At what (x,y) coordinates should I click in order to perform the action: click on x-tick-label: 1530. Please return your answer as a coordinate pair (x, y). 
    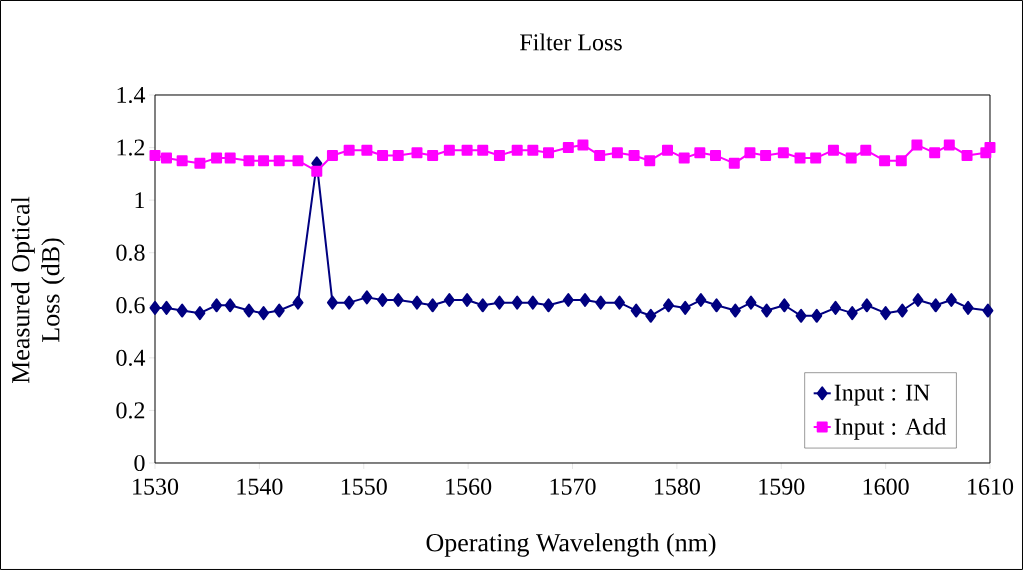
    Looking at the image, I should click on (156, 486).